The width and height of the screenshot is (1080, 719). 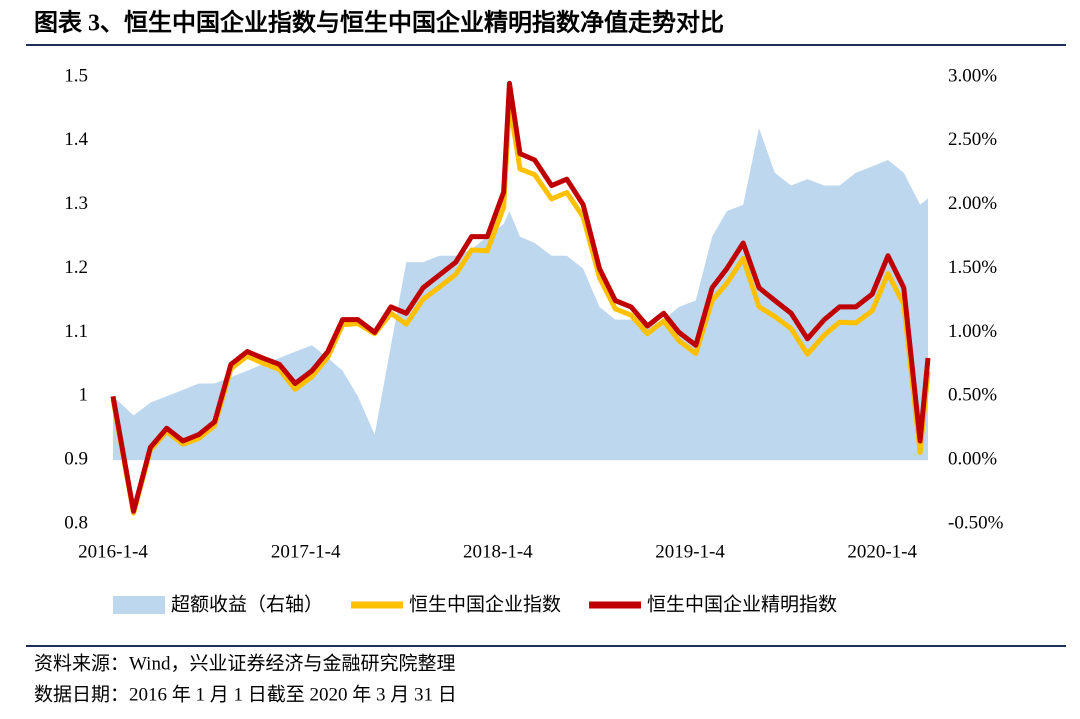 What do you see at coordinates (379, 23) in the screenshot?
I see `chart-title: 图表 3、恒生中国企业指数与恒生中国企业精明指数净值走势对比` at bounding box center [379, 23].